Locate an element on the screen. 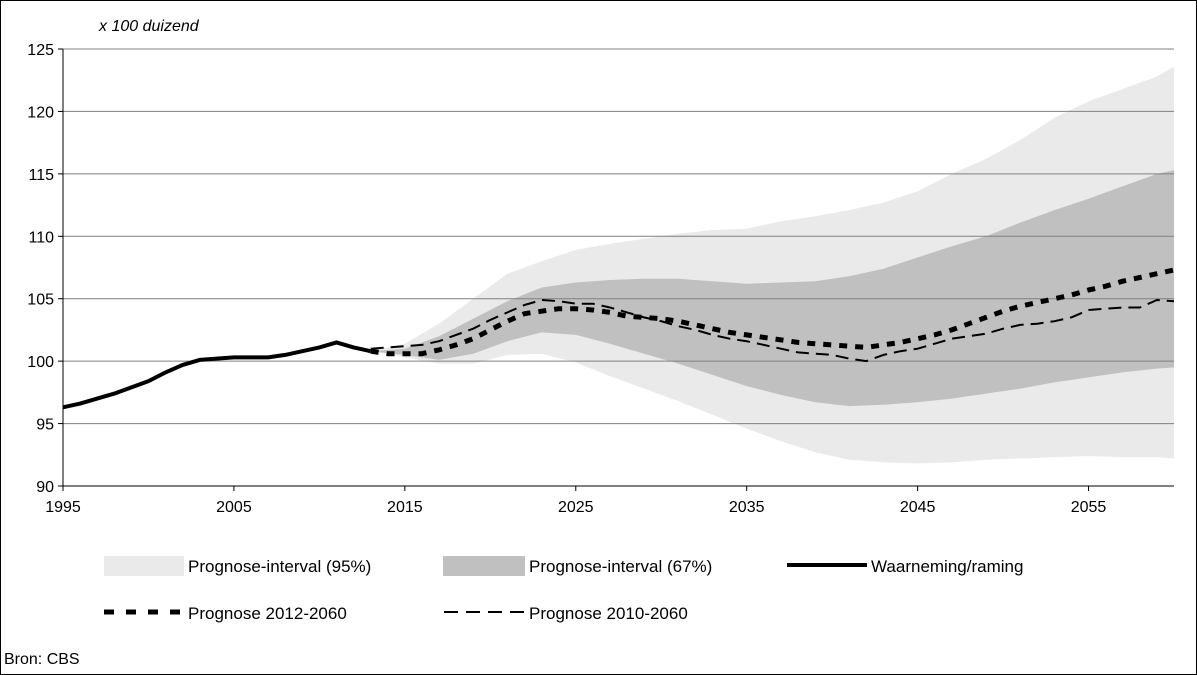 This screenshot has width=1197, height=675. legend-label: Waarneming/raming is located at coordinates (947, 566).